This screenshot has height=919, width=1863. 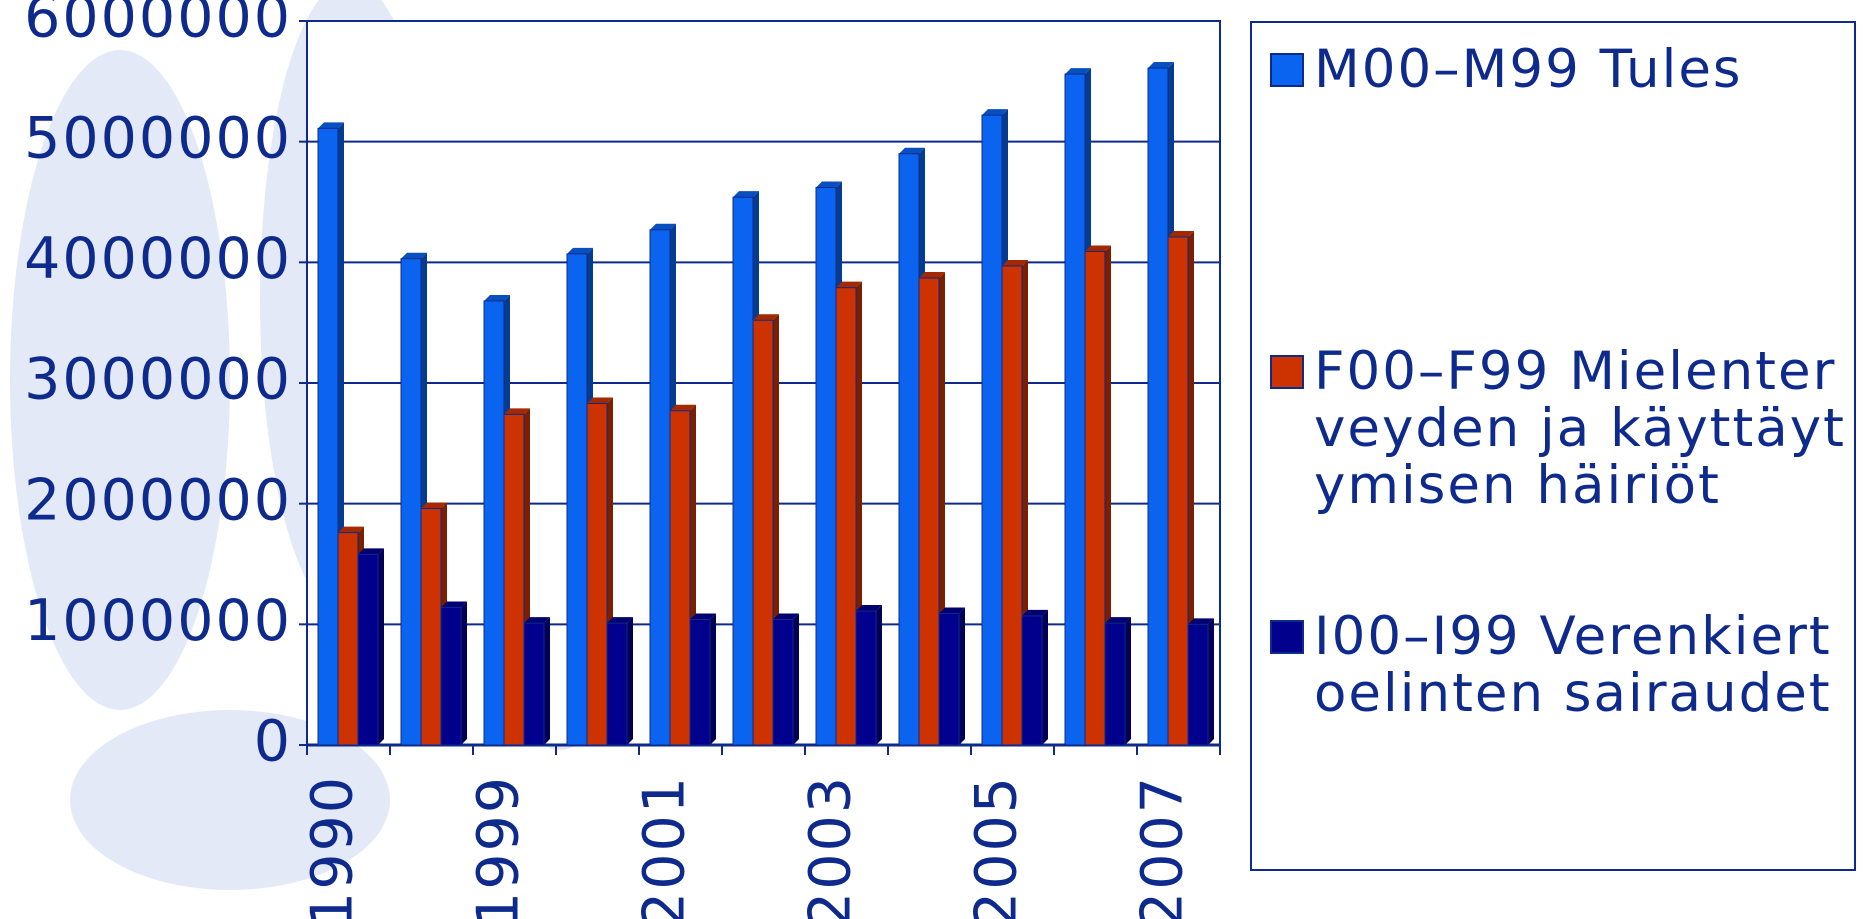 What do you see at coordinates (158, 259) in the screenshot?
I see `y-tick-label: 4000000` at bounding box center [158, 259].